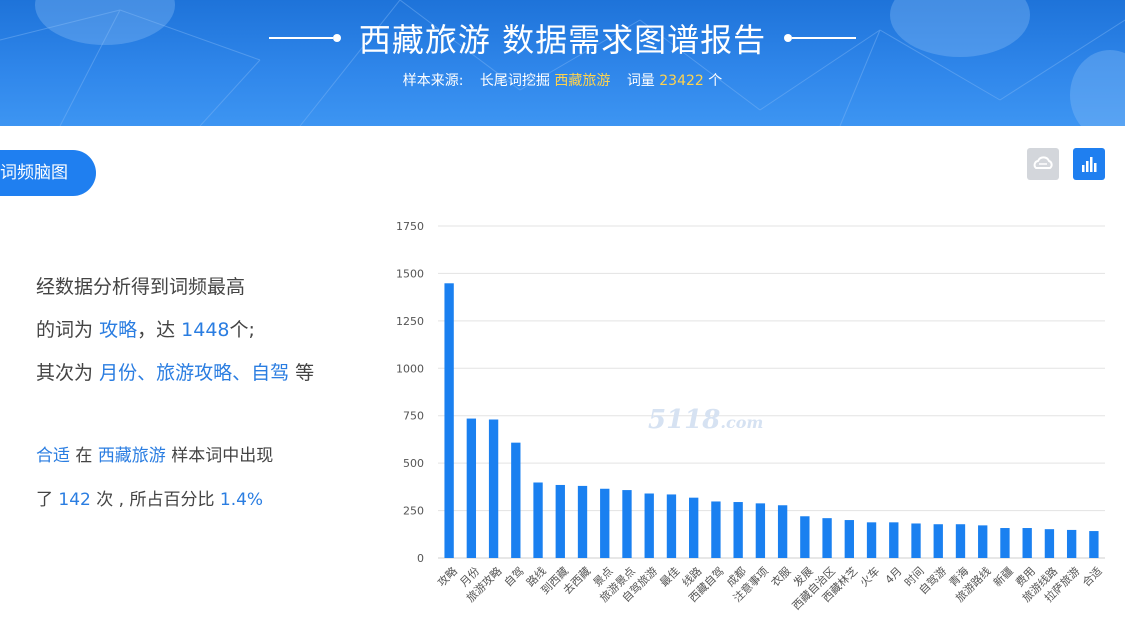 This screenshot has width=1125, height=627. Describe the element at coordinates (433, 81) in the screenshot. I see `source-label: 样本来源:` at that location.